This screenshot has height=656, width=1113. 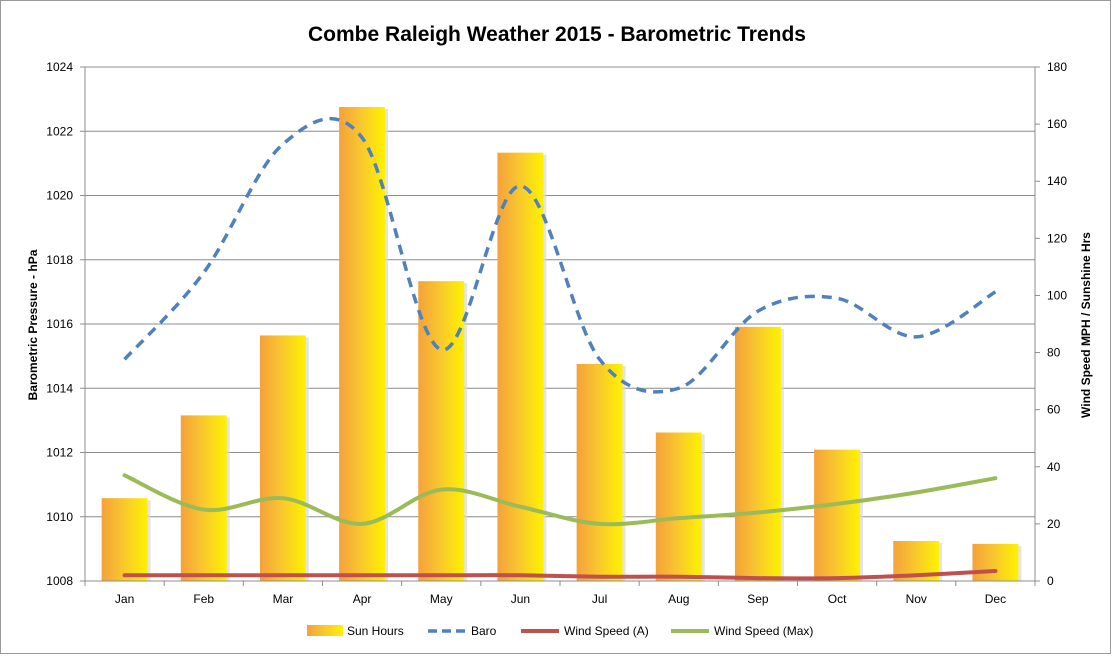 I want to click on y-right-tick-label: 20, so click(x=1054, y=524).